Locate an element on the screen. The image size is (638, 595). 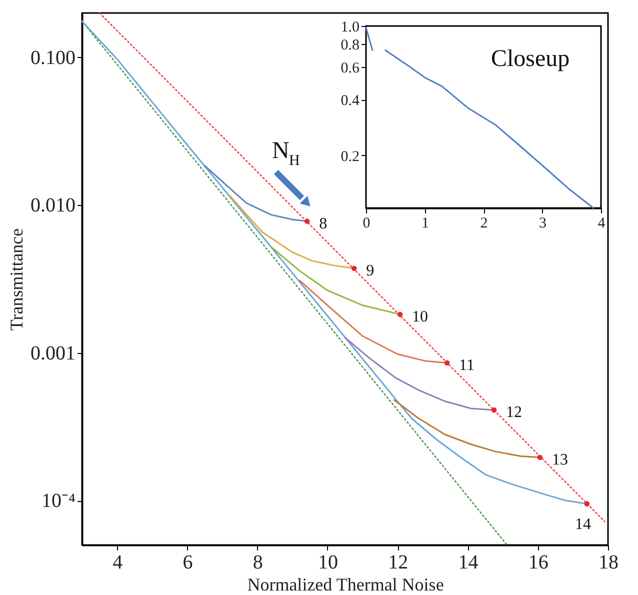
y-tick-label: 10⁻⁴ is located at coordinates (59, 501).